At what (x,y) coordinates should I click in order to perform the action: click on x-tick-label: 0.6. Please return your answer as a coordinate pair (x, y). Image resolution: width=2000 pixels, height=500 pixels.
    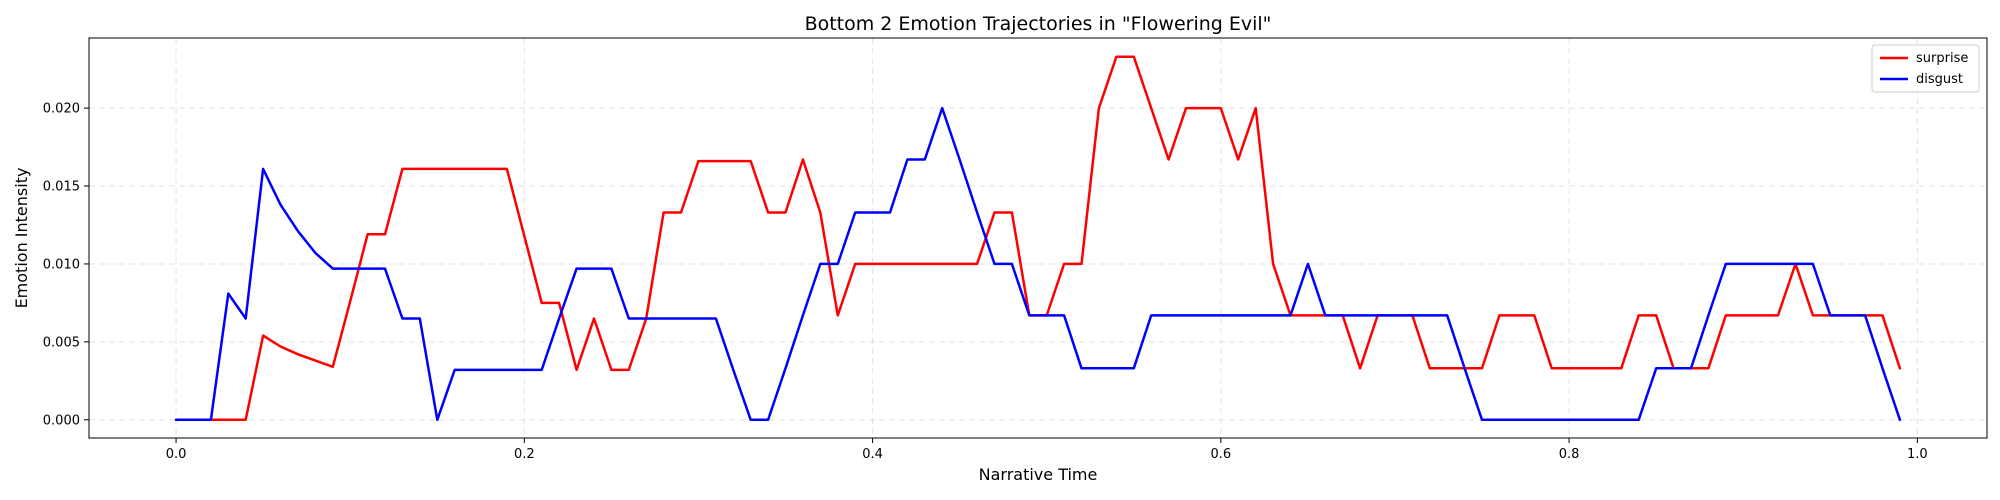
    Looking at the image, I should click on (1220, 454).